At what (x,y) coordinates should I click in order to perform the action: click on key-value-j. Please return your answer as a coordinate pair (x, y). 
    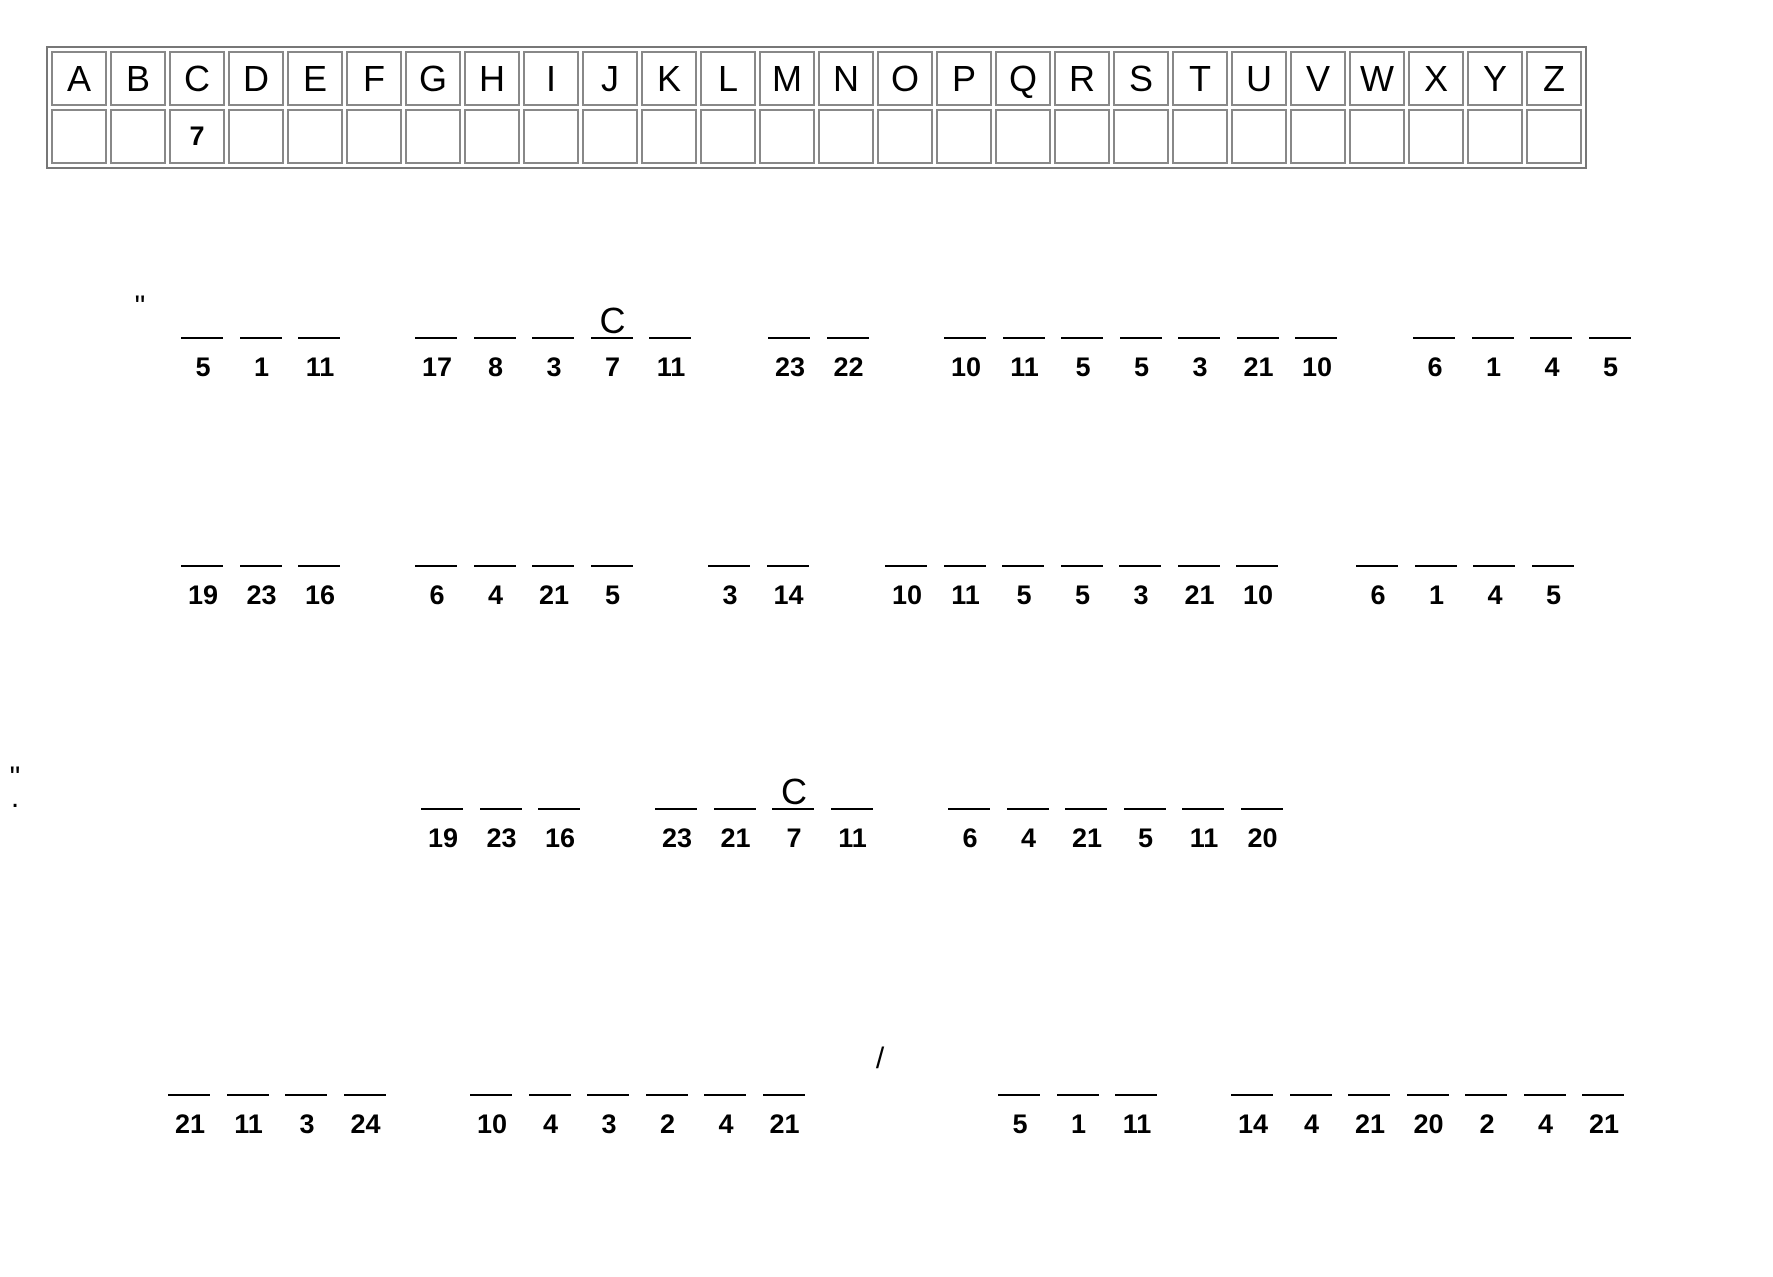
    Looking at the image, I should click on (610, 136).